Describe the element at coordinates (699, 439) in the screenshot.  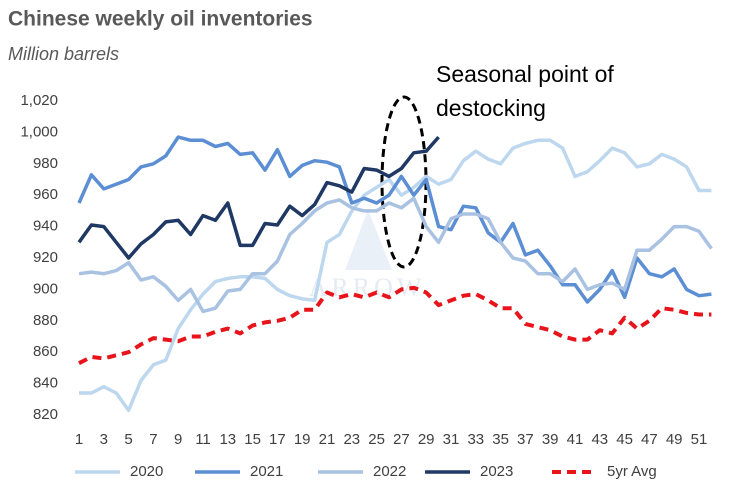
I see `x-tick-label: 51` at that location.